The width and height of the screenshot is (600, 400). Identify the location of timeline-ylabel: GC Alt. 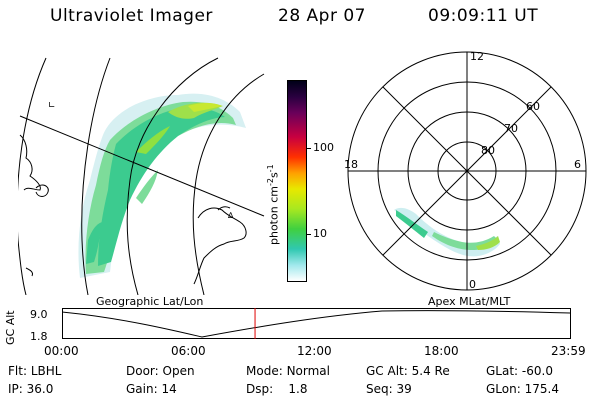
(10, 327).